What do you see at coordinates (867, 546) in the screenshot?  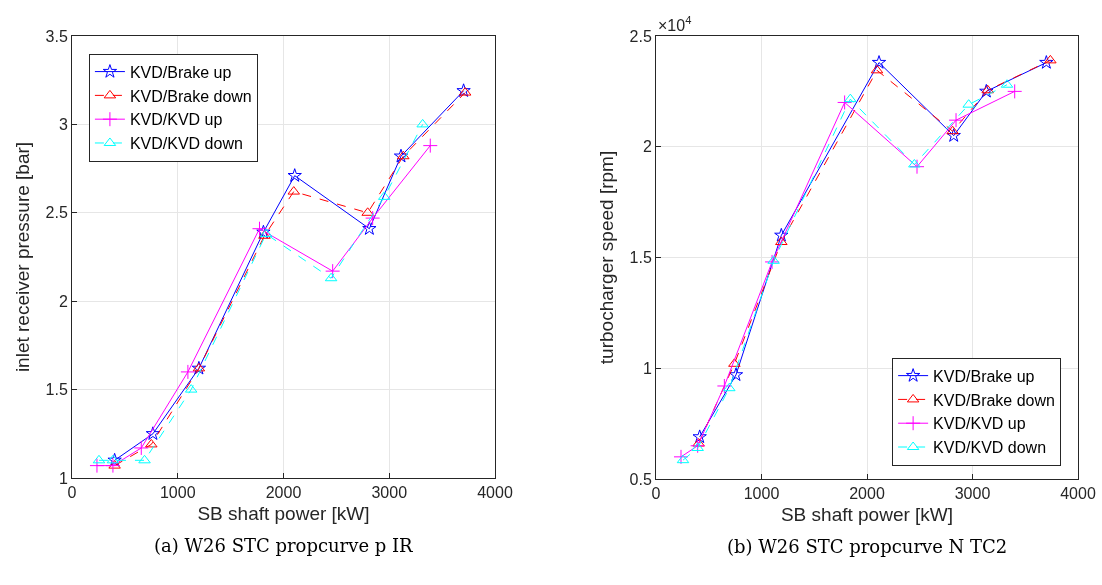 I see `text: (b) W26 STC propcurve N TC2` at bounding box center [867, 546].